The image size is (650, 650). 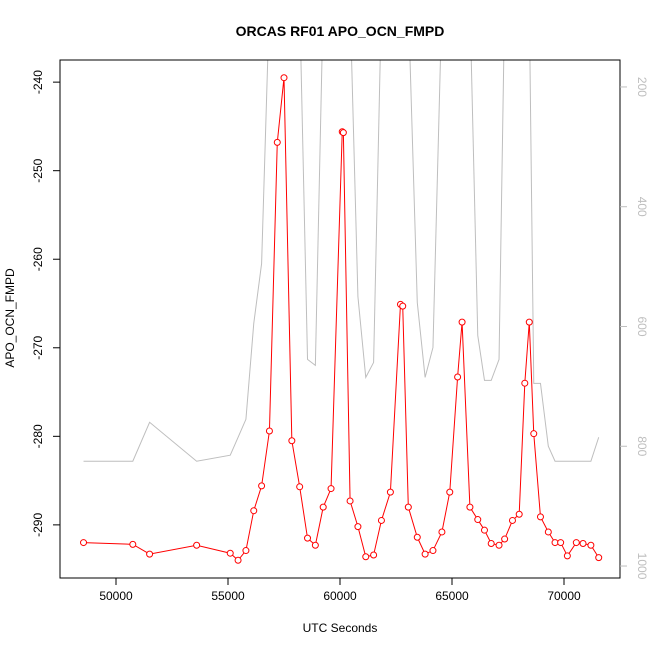 What do you see at coordinates (642, 446) in the screenshot?
I see `y2-tick-label: 800` at bounding box center [642, 446].